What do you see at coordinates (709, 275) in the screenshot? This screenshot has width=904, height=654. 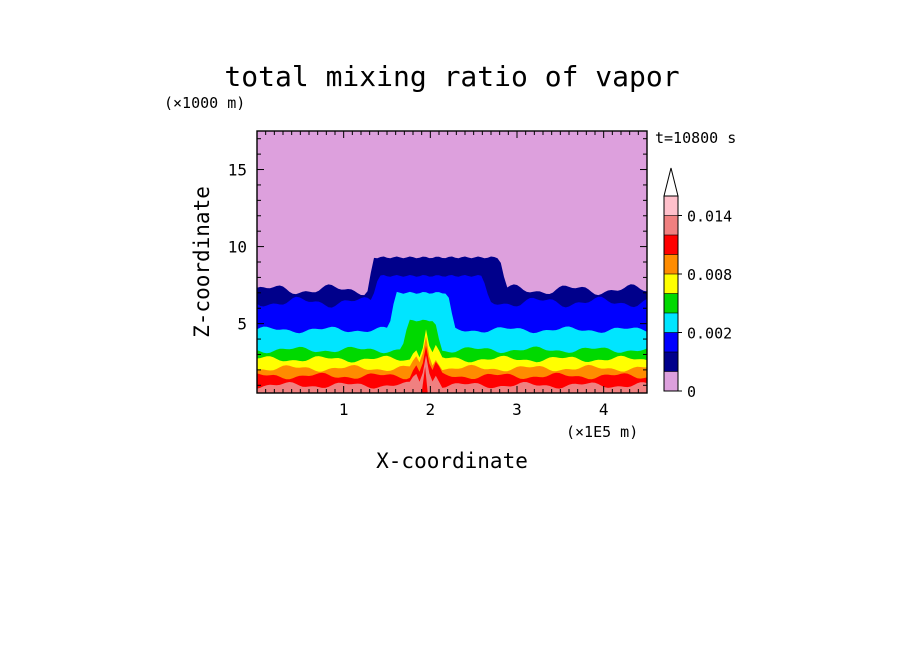 I see `colorbar-tick-label: 0.008` at bounding box center [709, 275].